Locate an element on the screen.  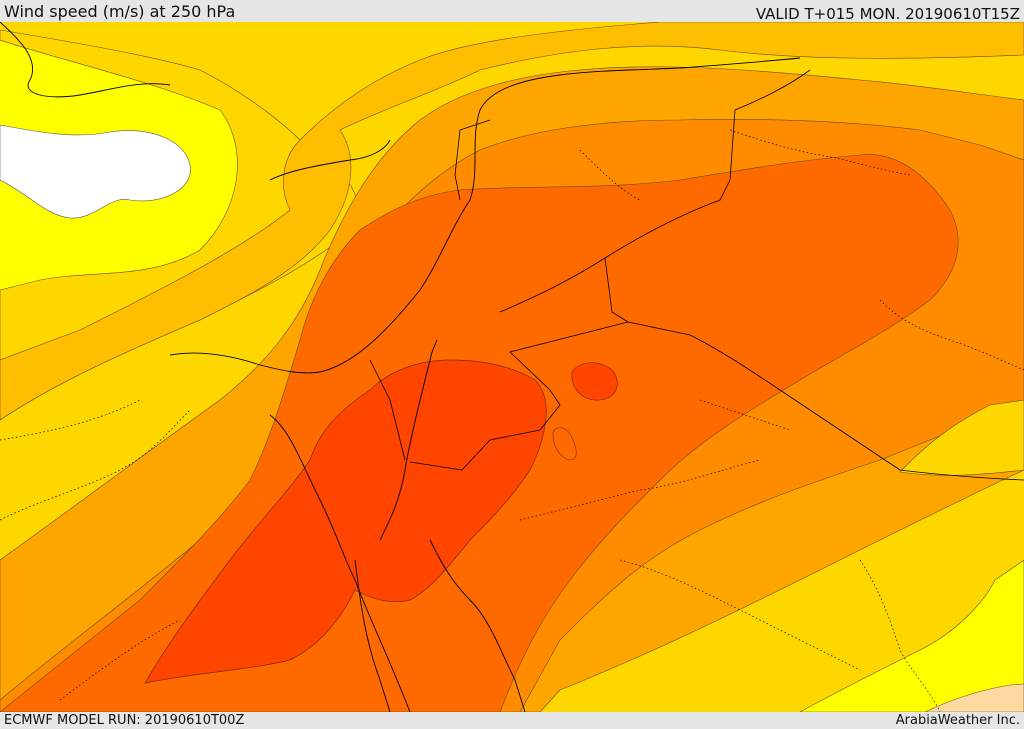
core-blob-small is located at coordinates (564, 444).